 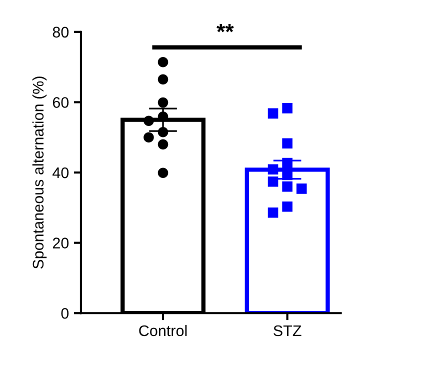 What do you see at coordinates (60, 243) in the screenshot?
I see `y-tick-label: 20` at bounding box center [60, 243].